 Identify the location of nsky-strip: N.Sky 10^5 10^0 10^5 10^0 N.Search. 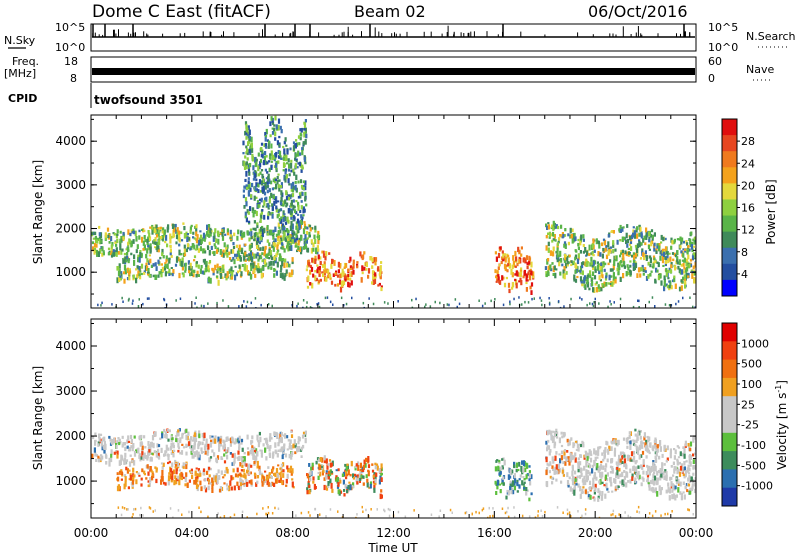
(400, 37).